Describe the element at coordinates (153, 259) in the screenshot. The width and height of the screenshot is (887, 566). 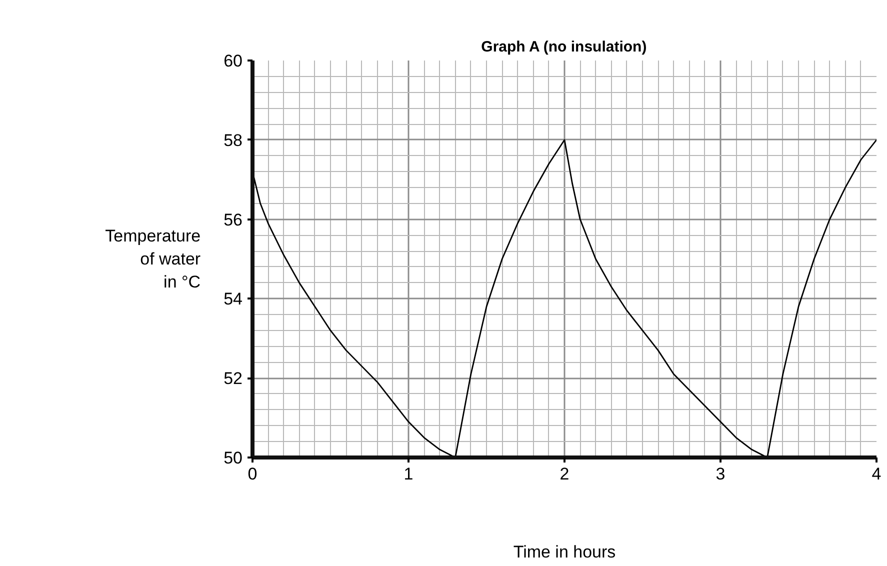
I see `y-axis-title: Temperature of water in °C` at that location.